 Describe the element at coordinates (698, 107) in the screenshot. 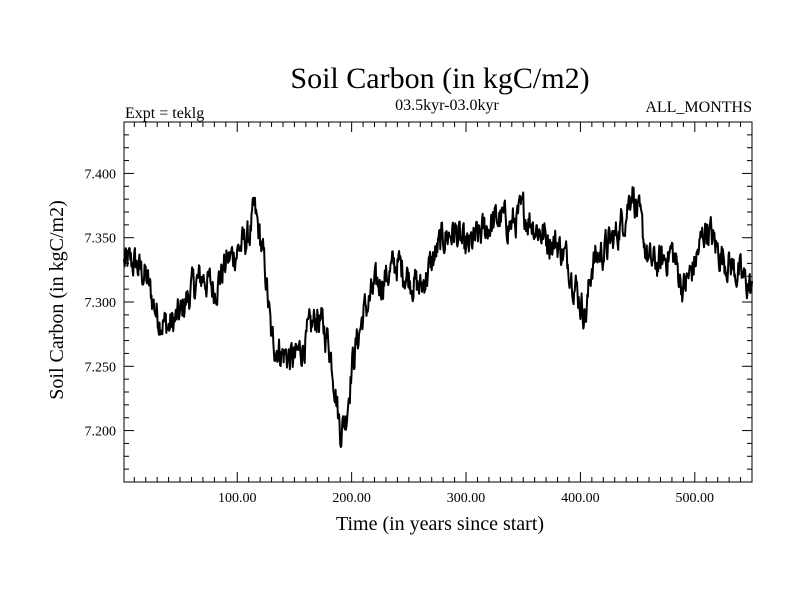

I see `chart-subtitle-months: ALL_MONTHS` at that location.